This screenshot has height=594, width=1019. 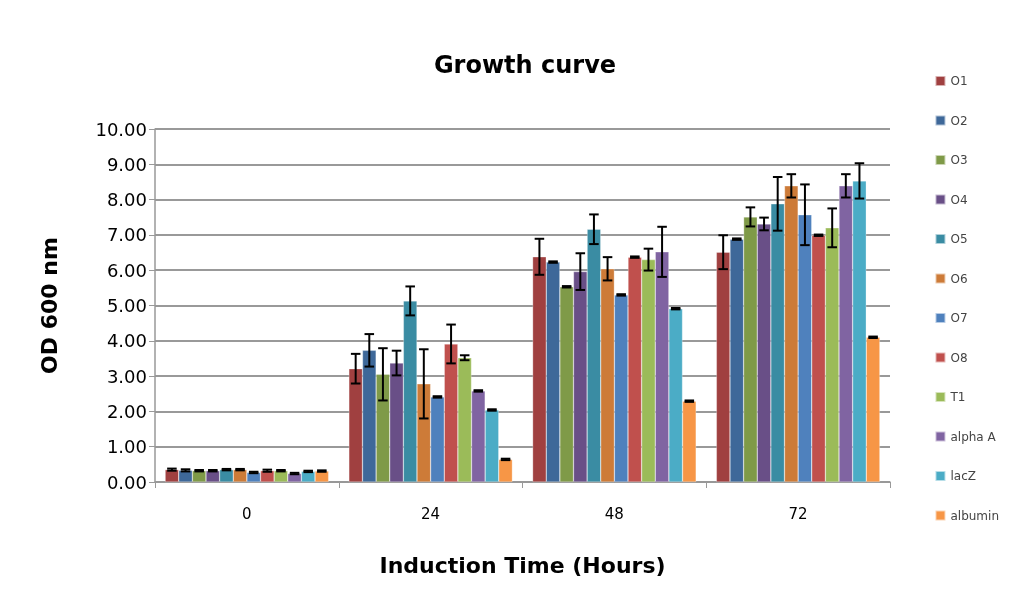 What do you see at coordinates (126, 447) in the screenshot?
I see `y-tick-label: 1.00` at bounding box center [126, 447].